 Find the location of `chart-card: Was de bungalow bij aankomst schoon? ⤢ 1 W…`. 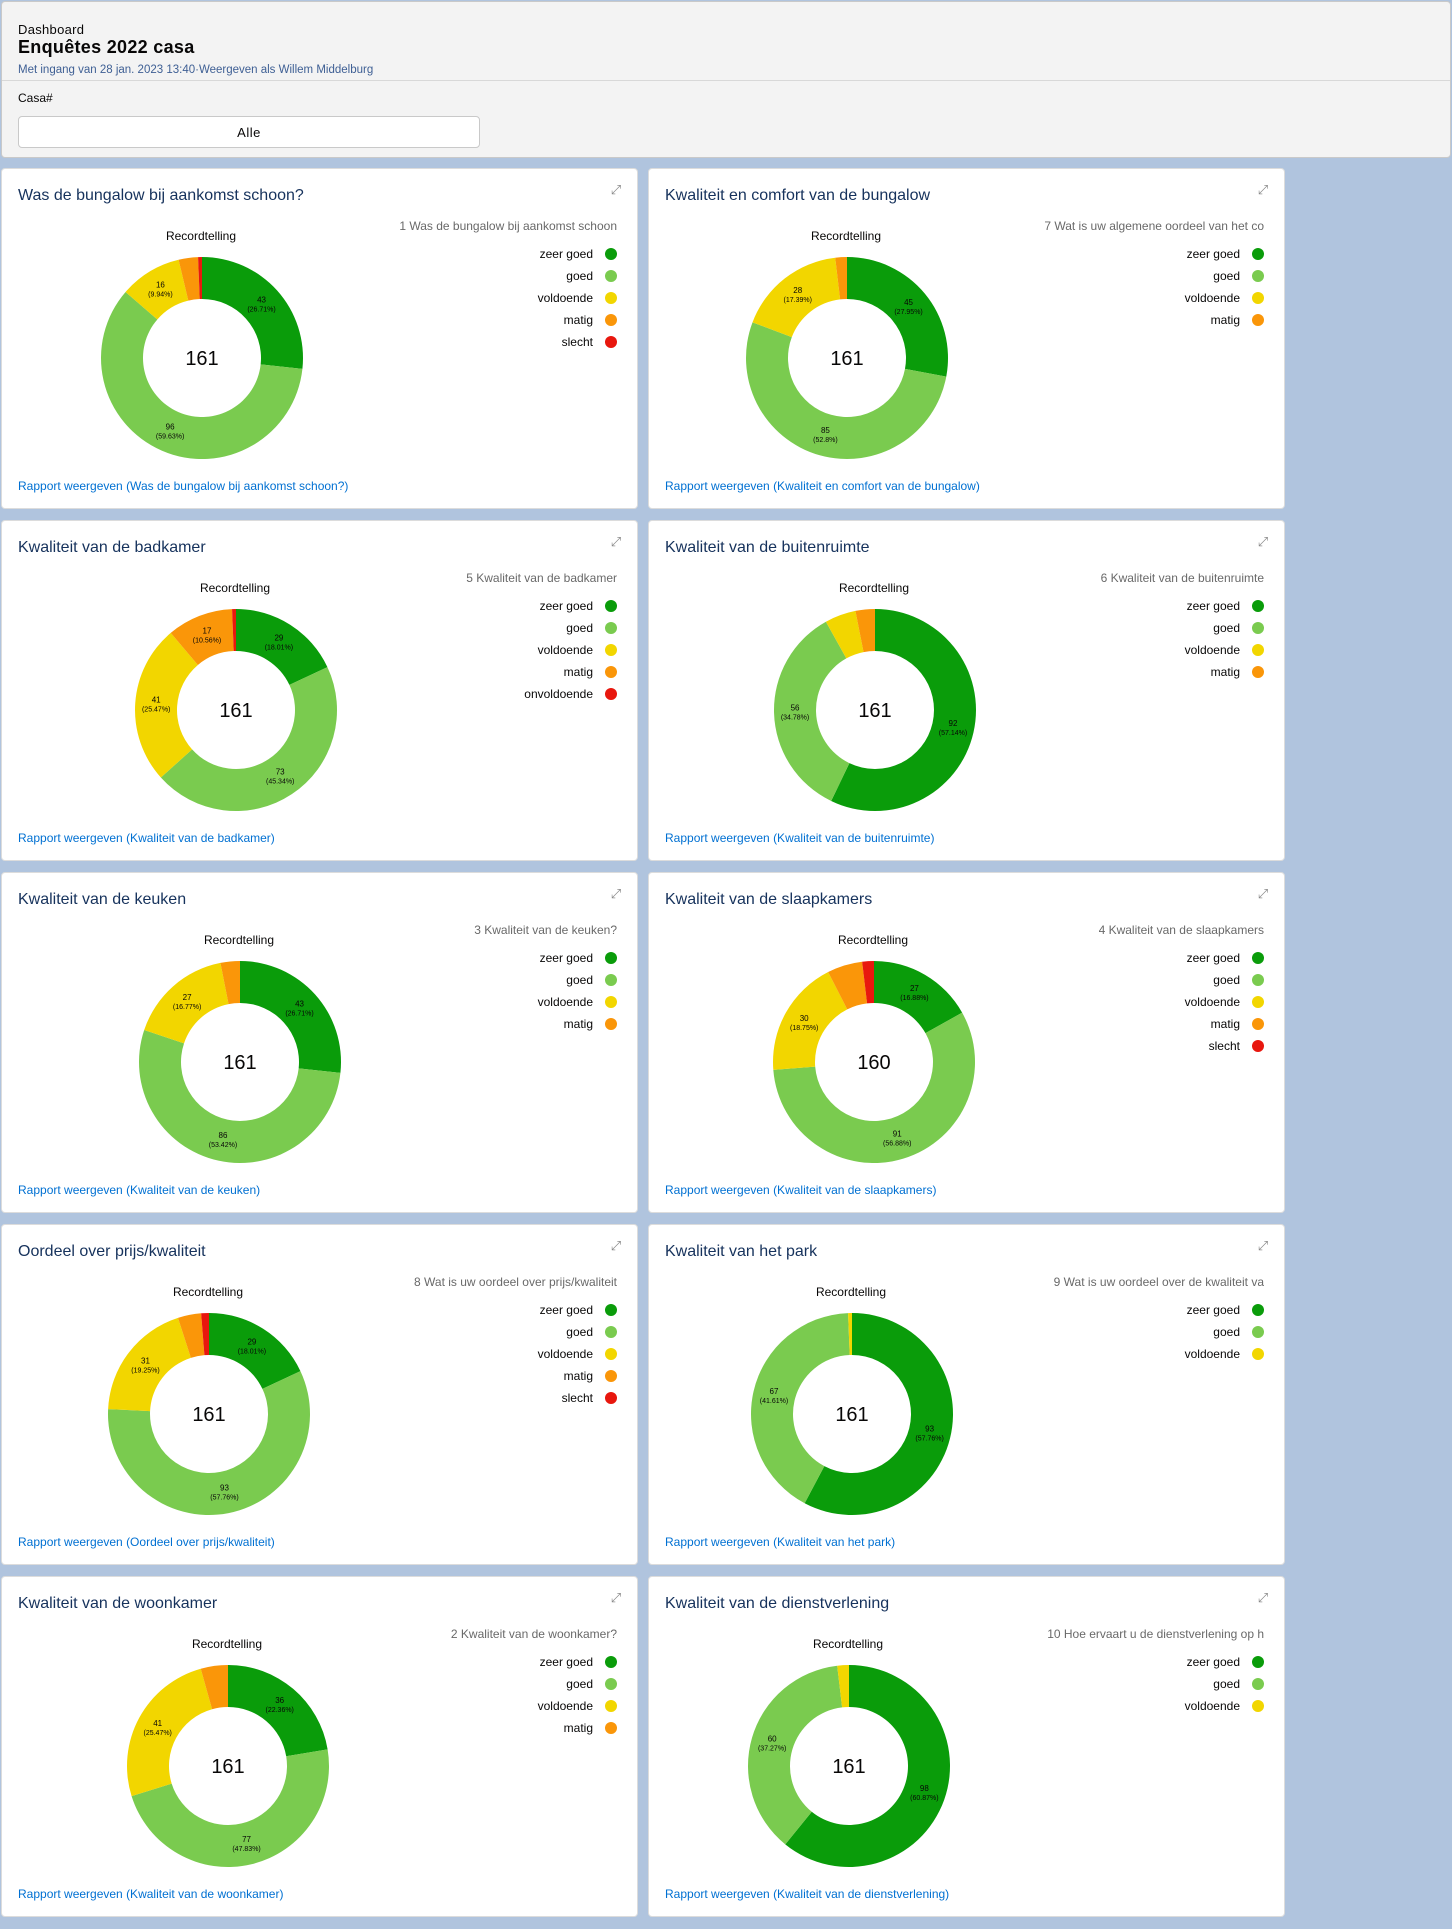

chart-card: Was de bungalow bij aankomst schoon? ⤢ 1 W… is located at coordinates (319, 338).